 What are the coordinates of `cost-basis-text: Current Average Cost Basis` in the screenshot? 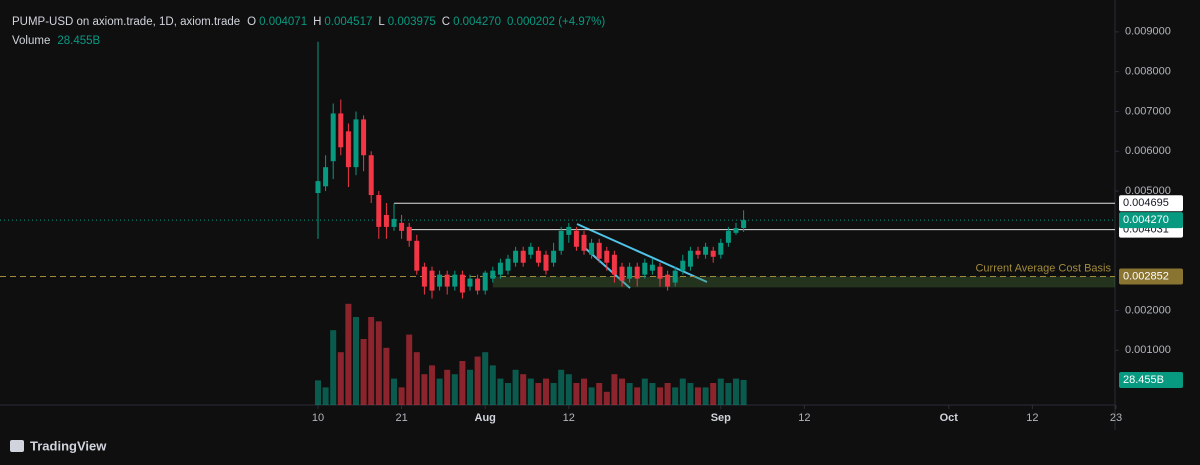 It's located at (1043, 268).